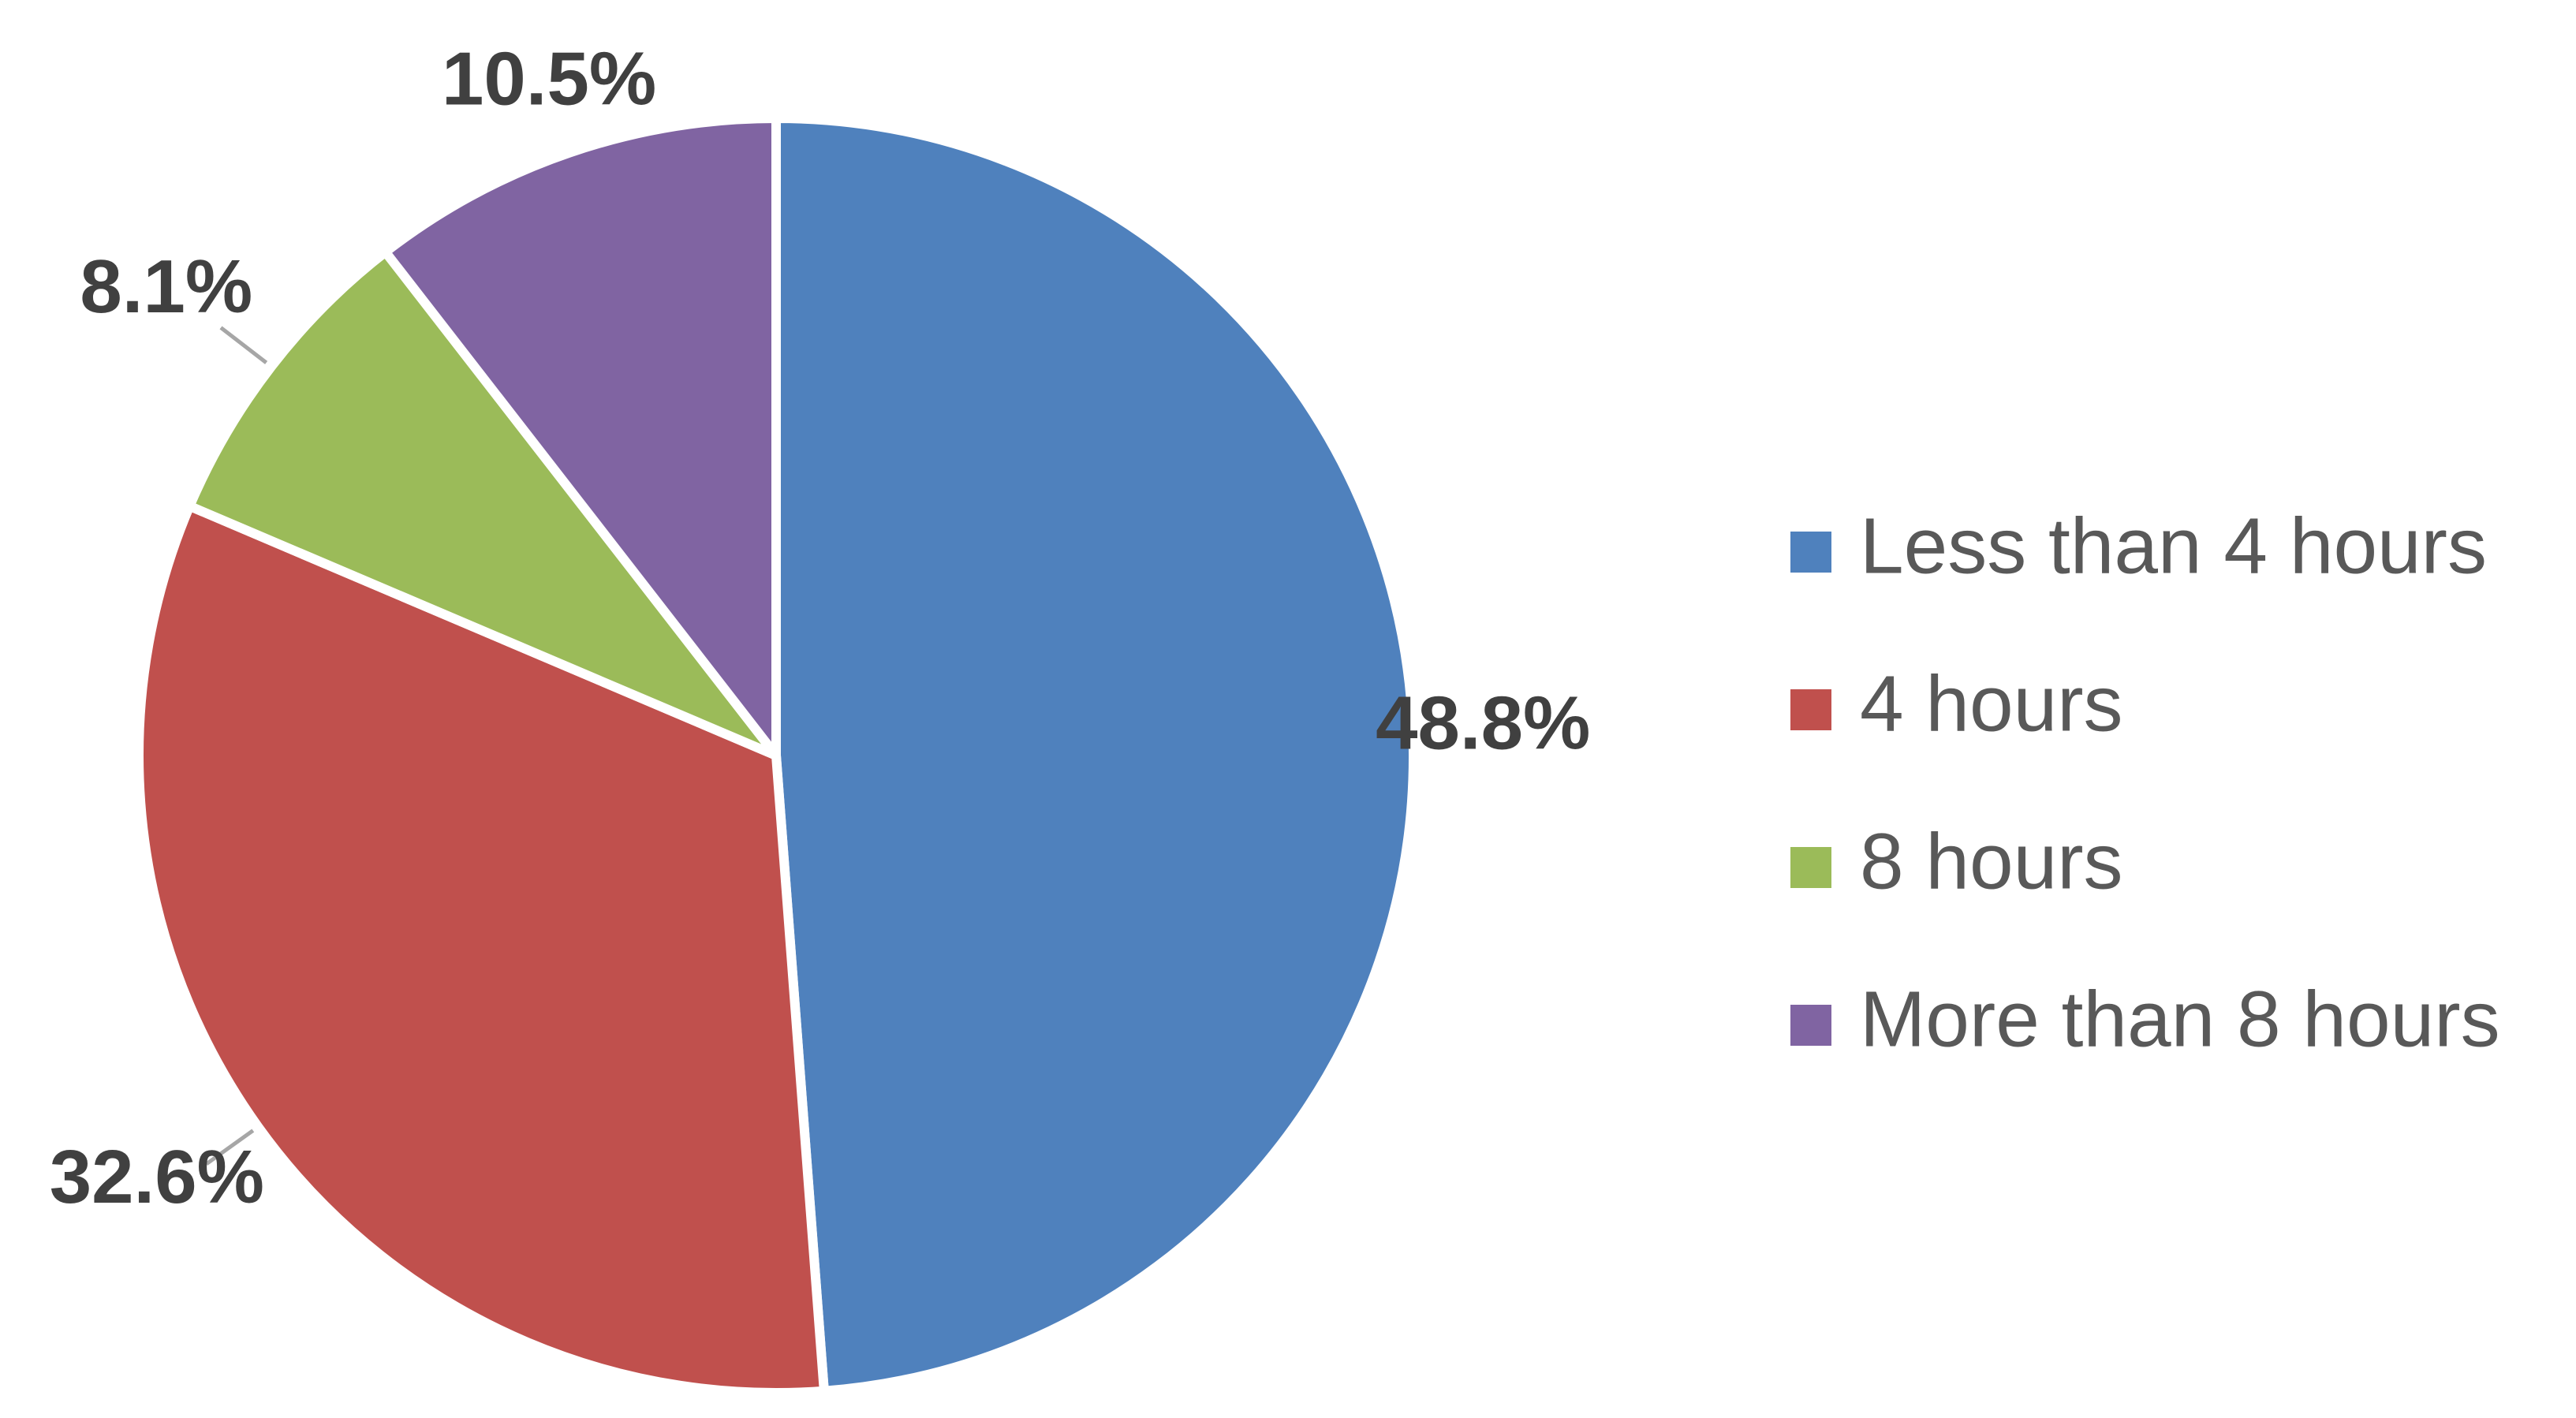 This screenshot has height=1418, width=2576. What do you see at coordinates (230, 1147) in the screenshot?
I see `leader-line-4-hours` at bounding box center [230, 1147].